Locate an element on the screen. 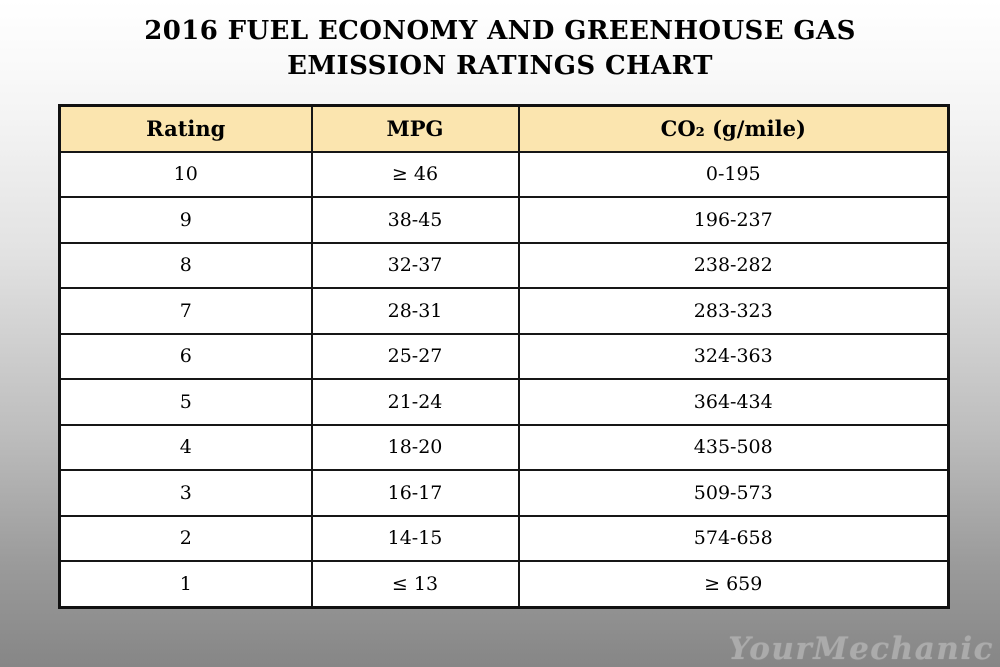 The width and height of the screenshot is (1000, 667). page-title-line-1: 2016 FUEL ECONOMY AND GREENHOUSE GAS is located at coordinates (500, 31).